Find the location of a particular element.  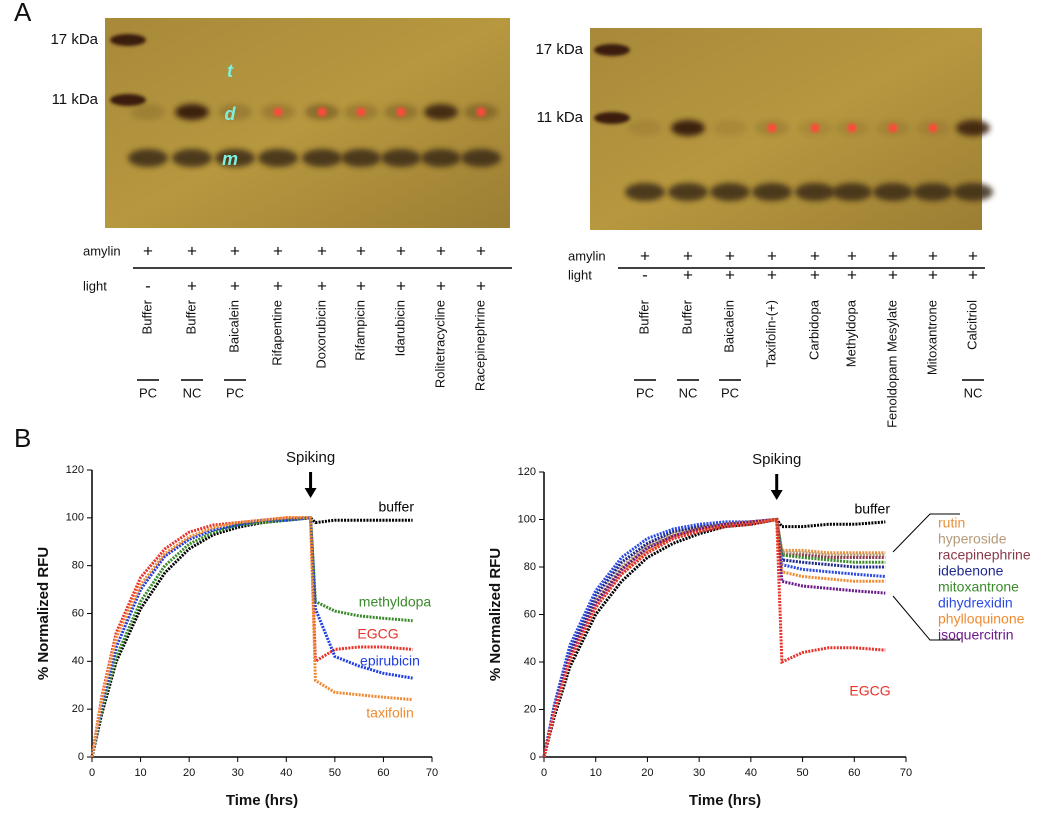

lane-label: Mitoxantrone is located at coordinates (931, 337).